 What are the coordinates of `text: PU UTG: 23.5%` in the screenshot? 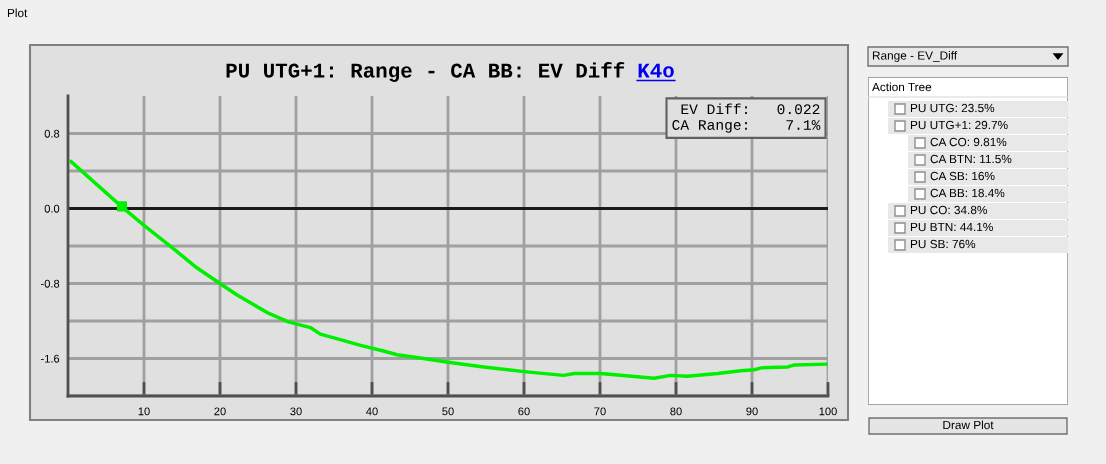 It's located at (952, 108).